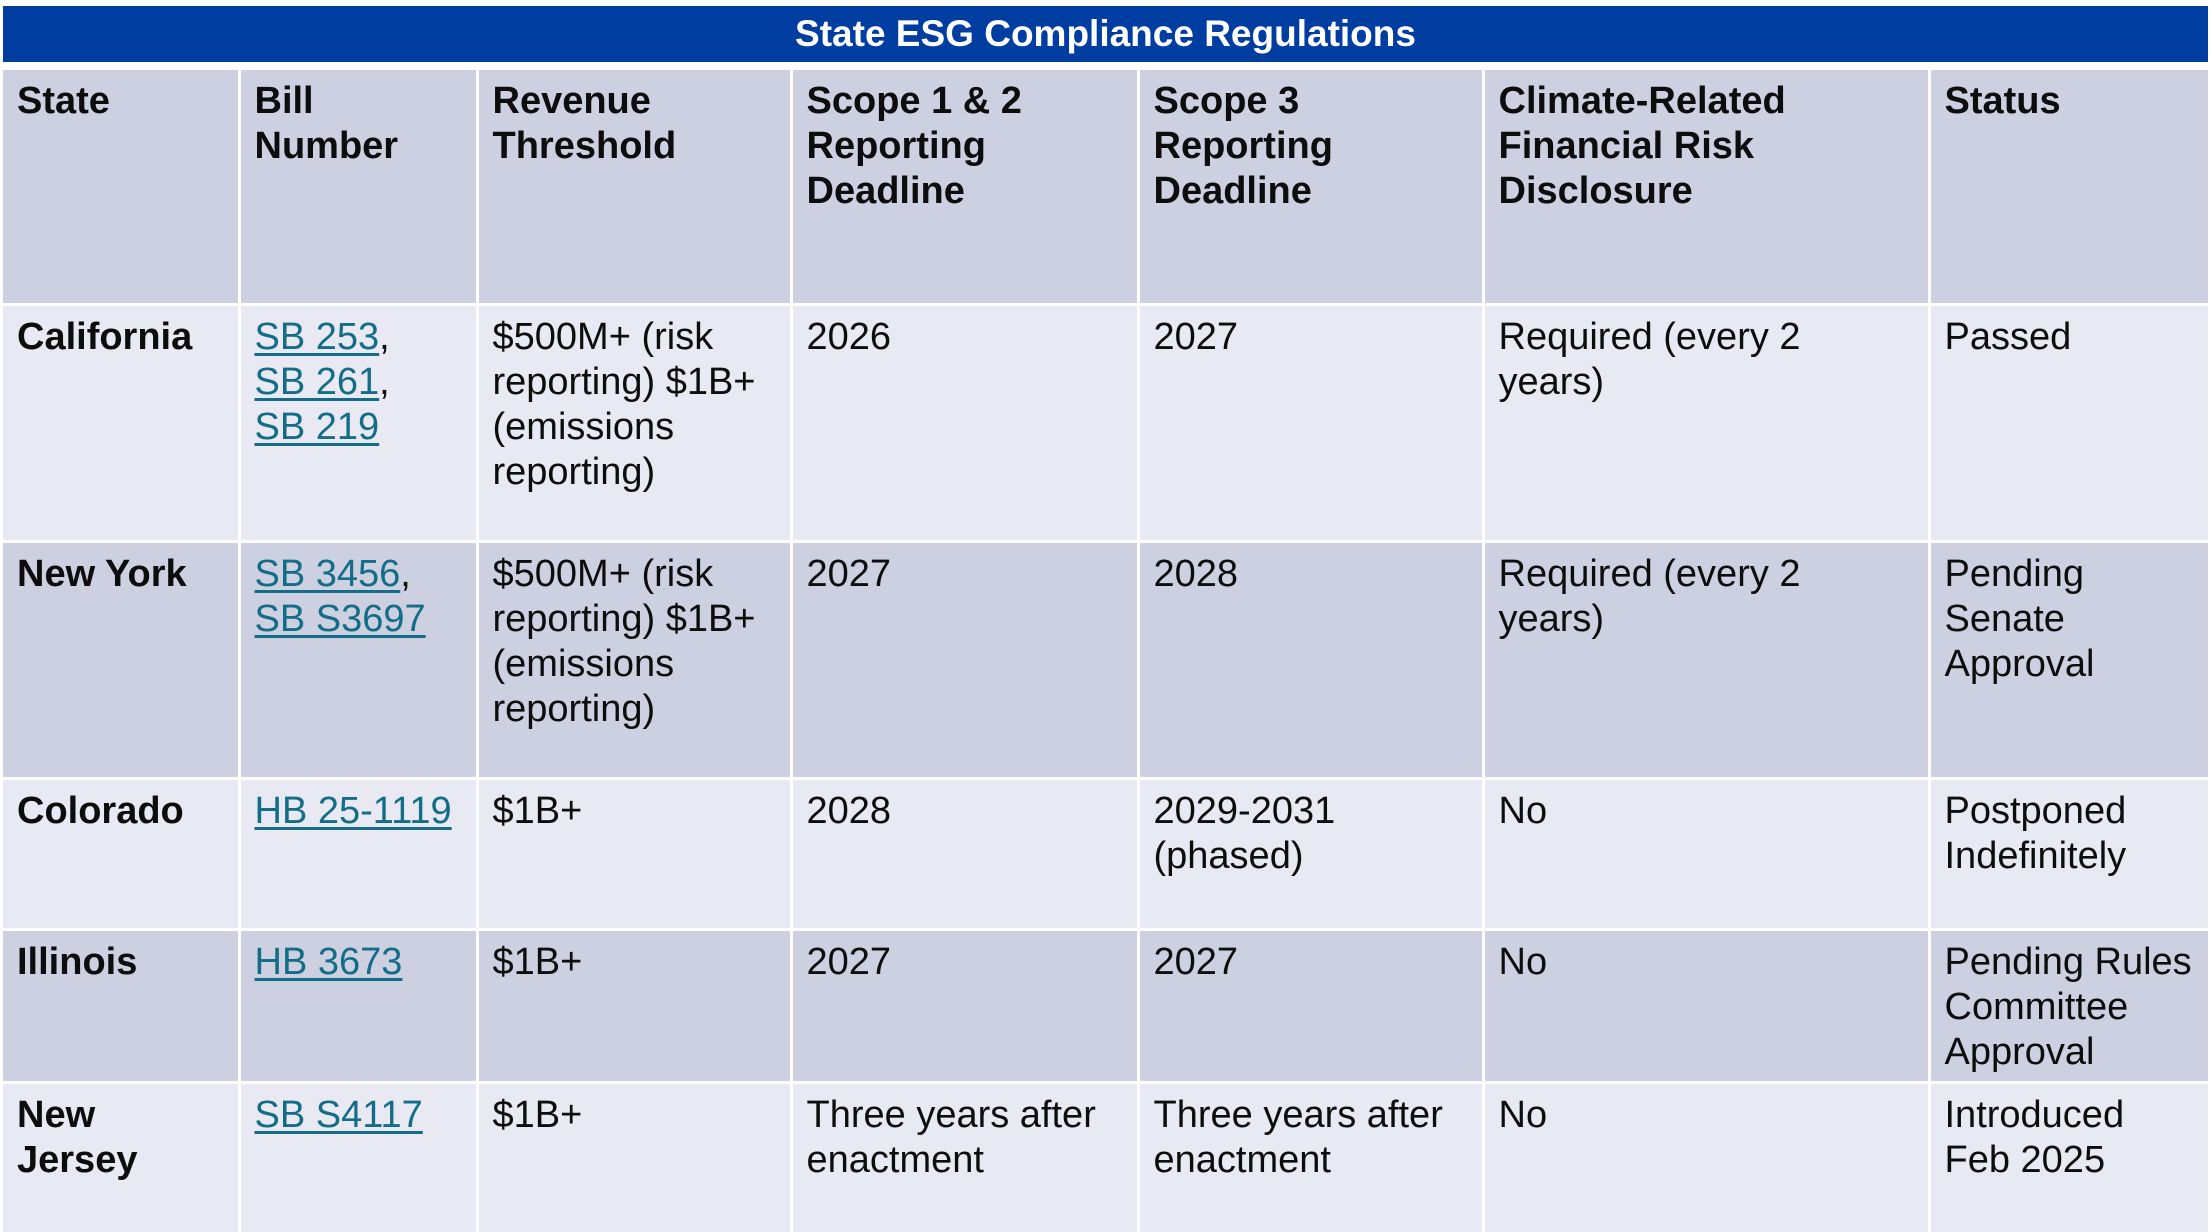 This screenshot has width=2212, height=1232. I want to click on header-state: State, so click(121, 186).